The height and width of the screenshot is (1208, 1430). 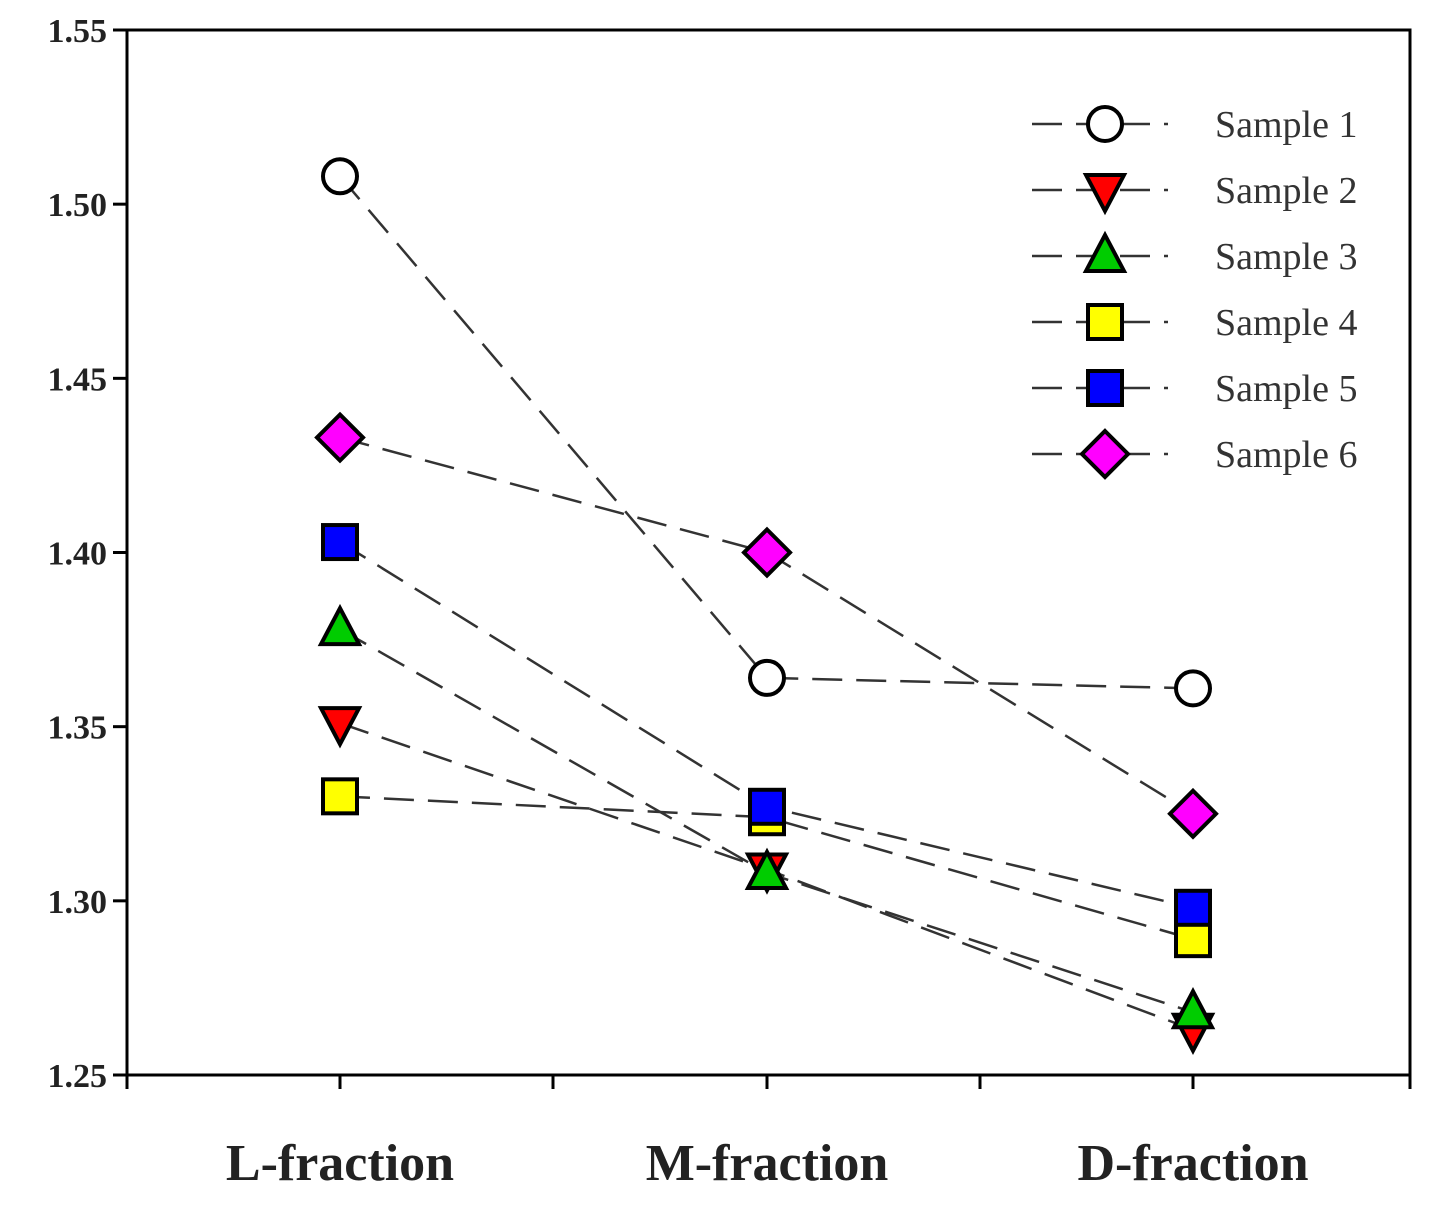 I want to click on sample-4-line, so click(x=766, y=868).